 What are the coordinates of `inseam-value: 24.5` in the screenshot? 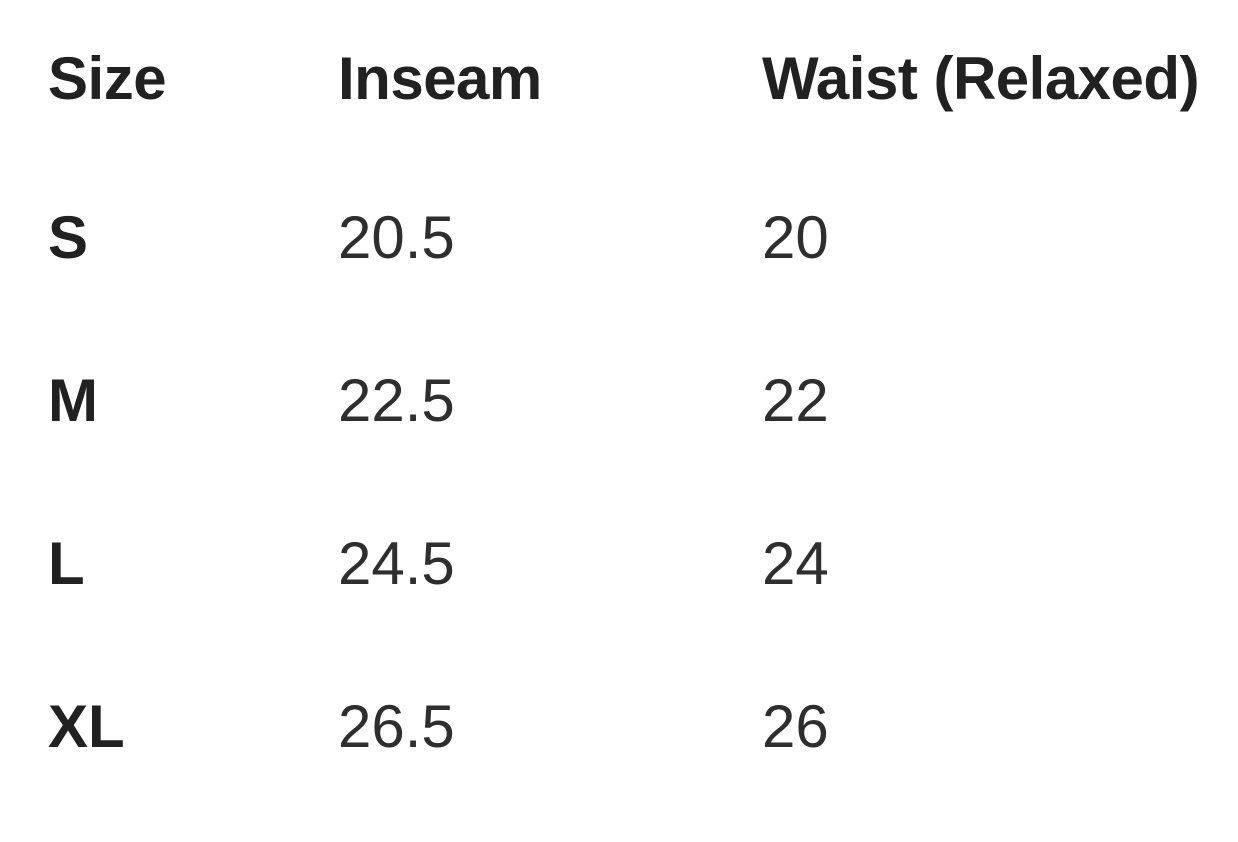 It's located at (396, 563).